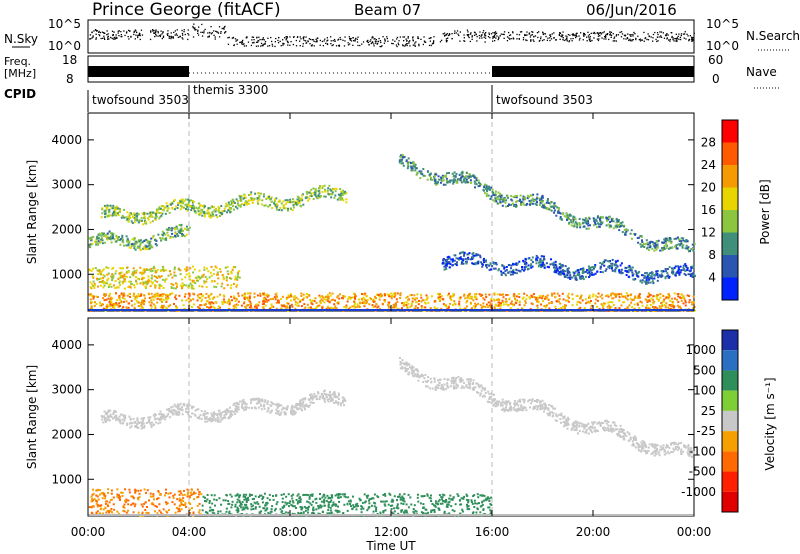  What do you see at coordinates (139, 493) in the screenshot?
I see `velocity-cell` at bounding box center [139, 493].